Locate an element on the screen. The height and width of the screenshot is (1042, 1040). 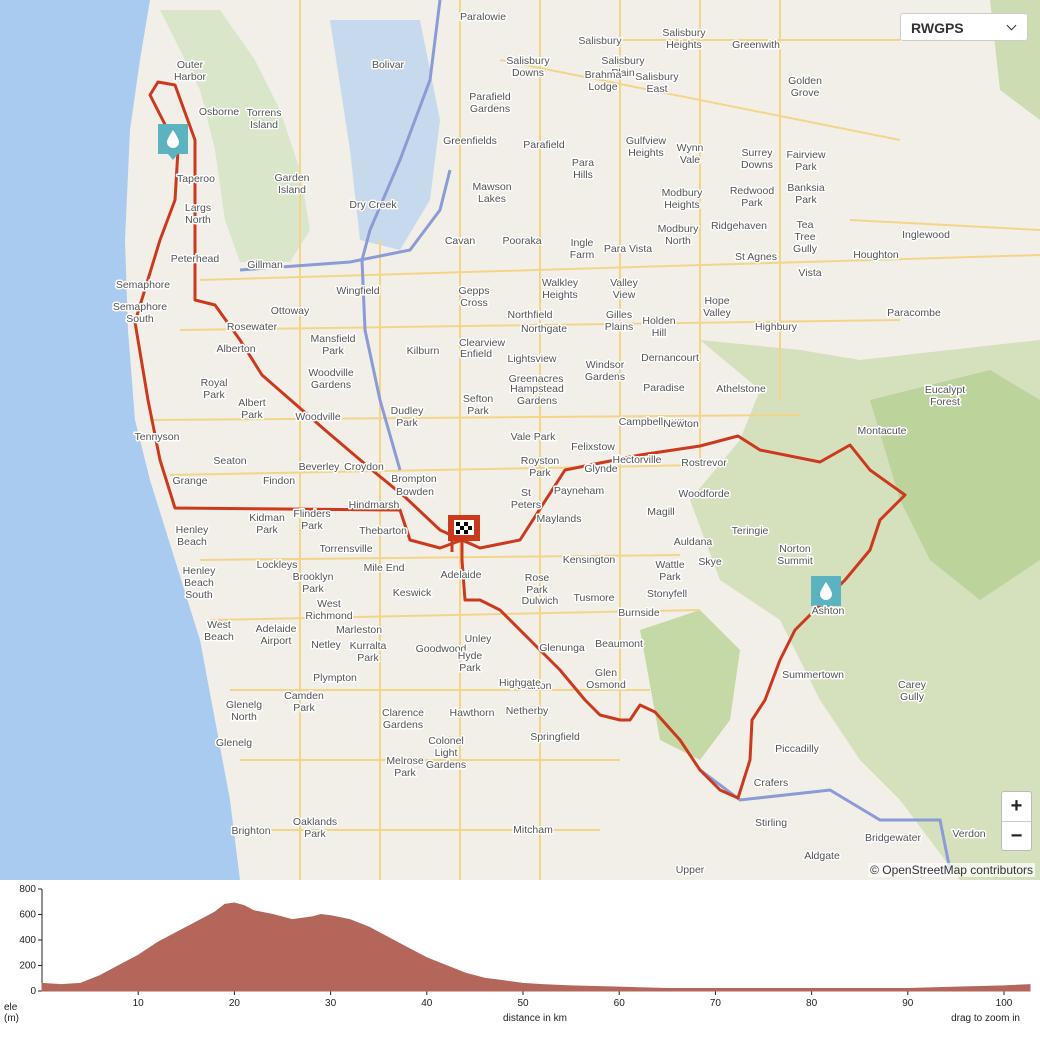
x-tick-label: 10 is located at coordinates (139, 1003).